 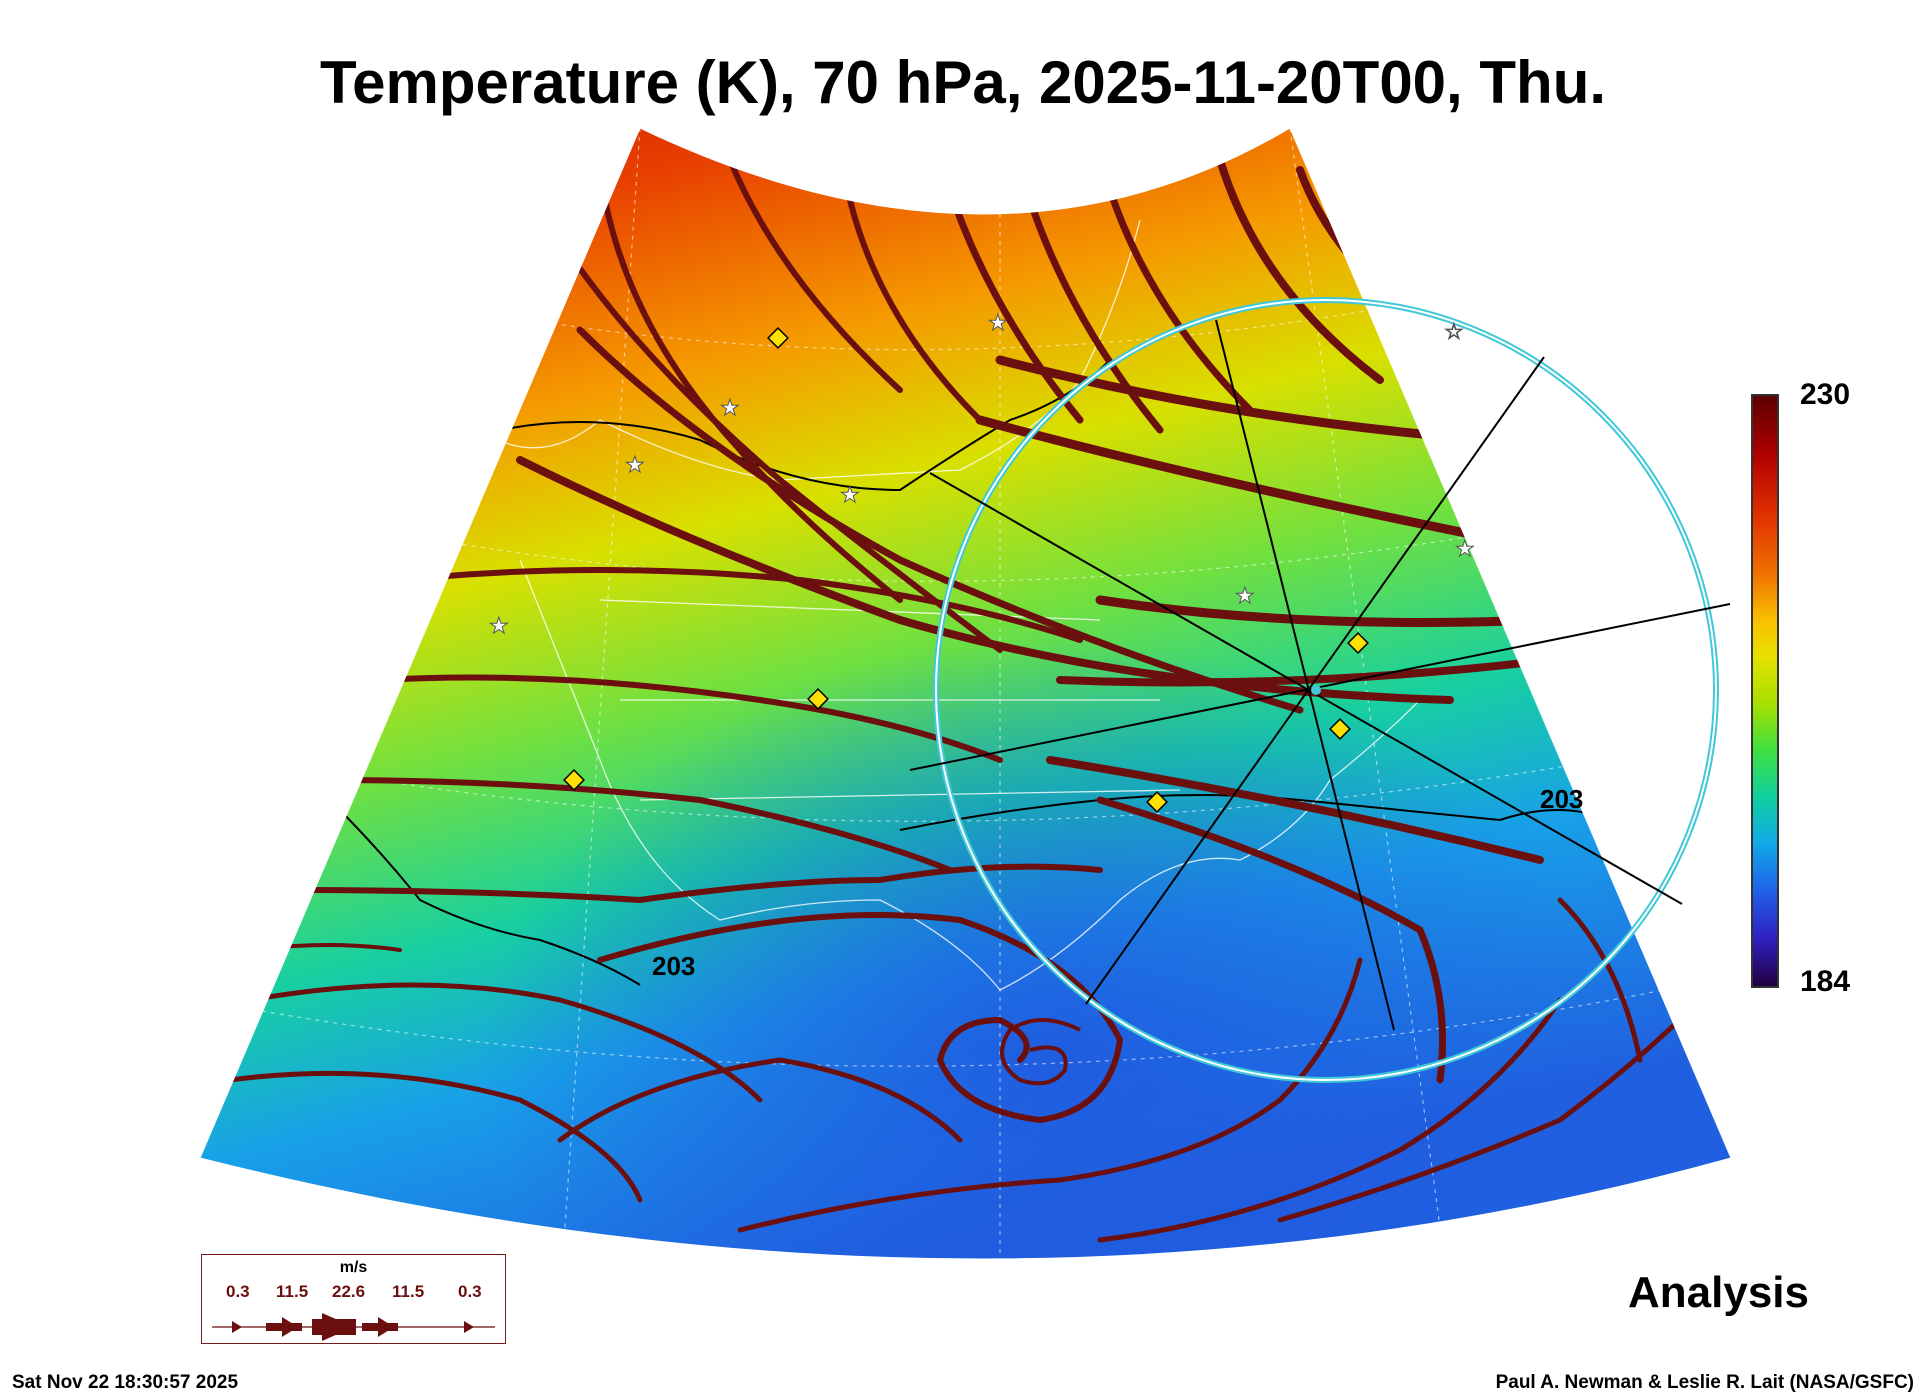 I want to click on station-markers, so click(x=966, y=570).